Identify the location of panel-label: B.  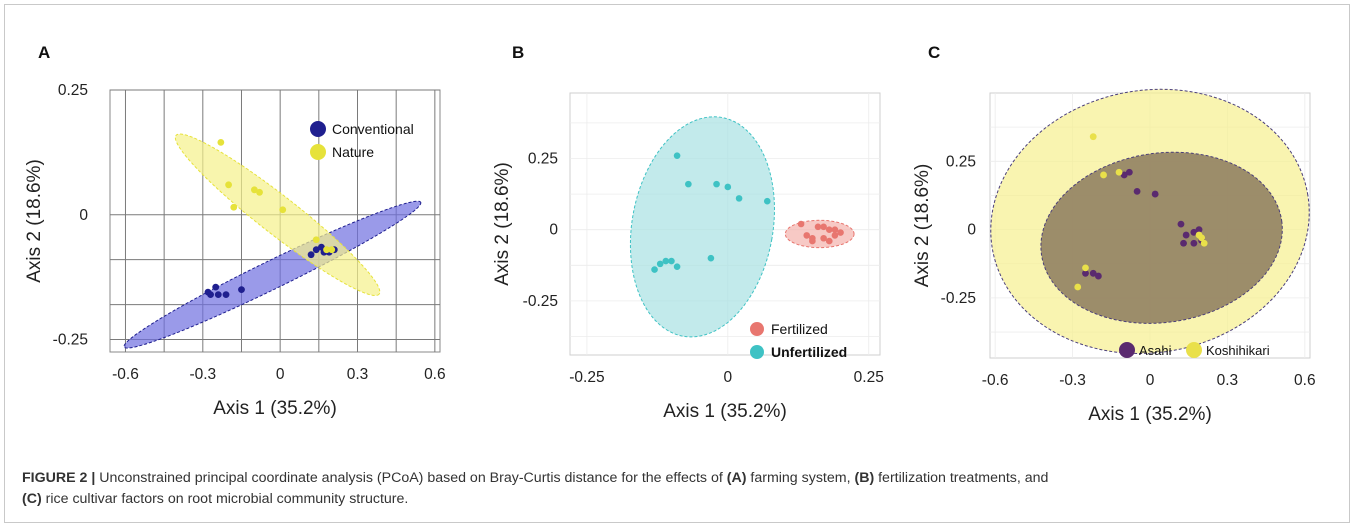
(518, 52).